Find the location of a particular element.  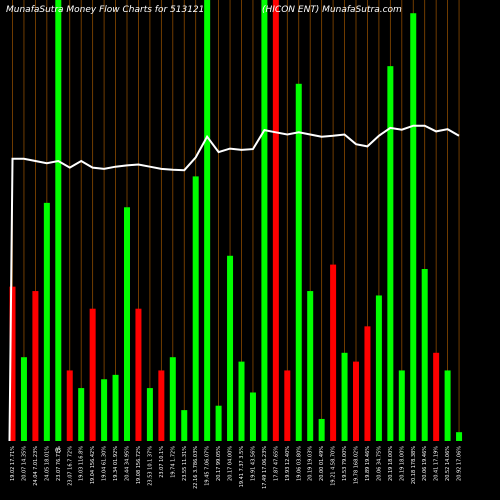

x-tick-label: 17.49 17.06.23% is located at coordinates (265, 467).